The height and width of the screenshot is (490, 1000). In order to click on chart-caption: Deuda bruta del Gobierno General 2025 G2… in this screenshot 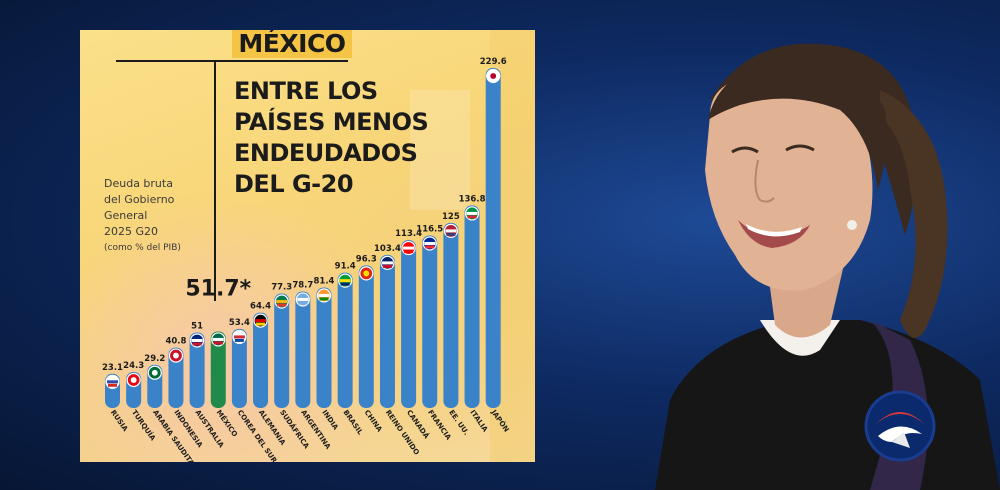, I will do `click(159, 216)`.